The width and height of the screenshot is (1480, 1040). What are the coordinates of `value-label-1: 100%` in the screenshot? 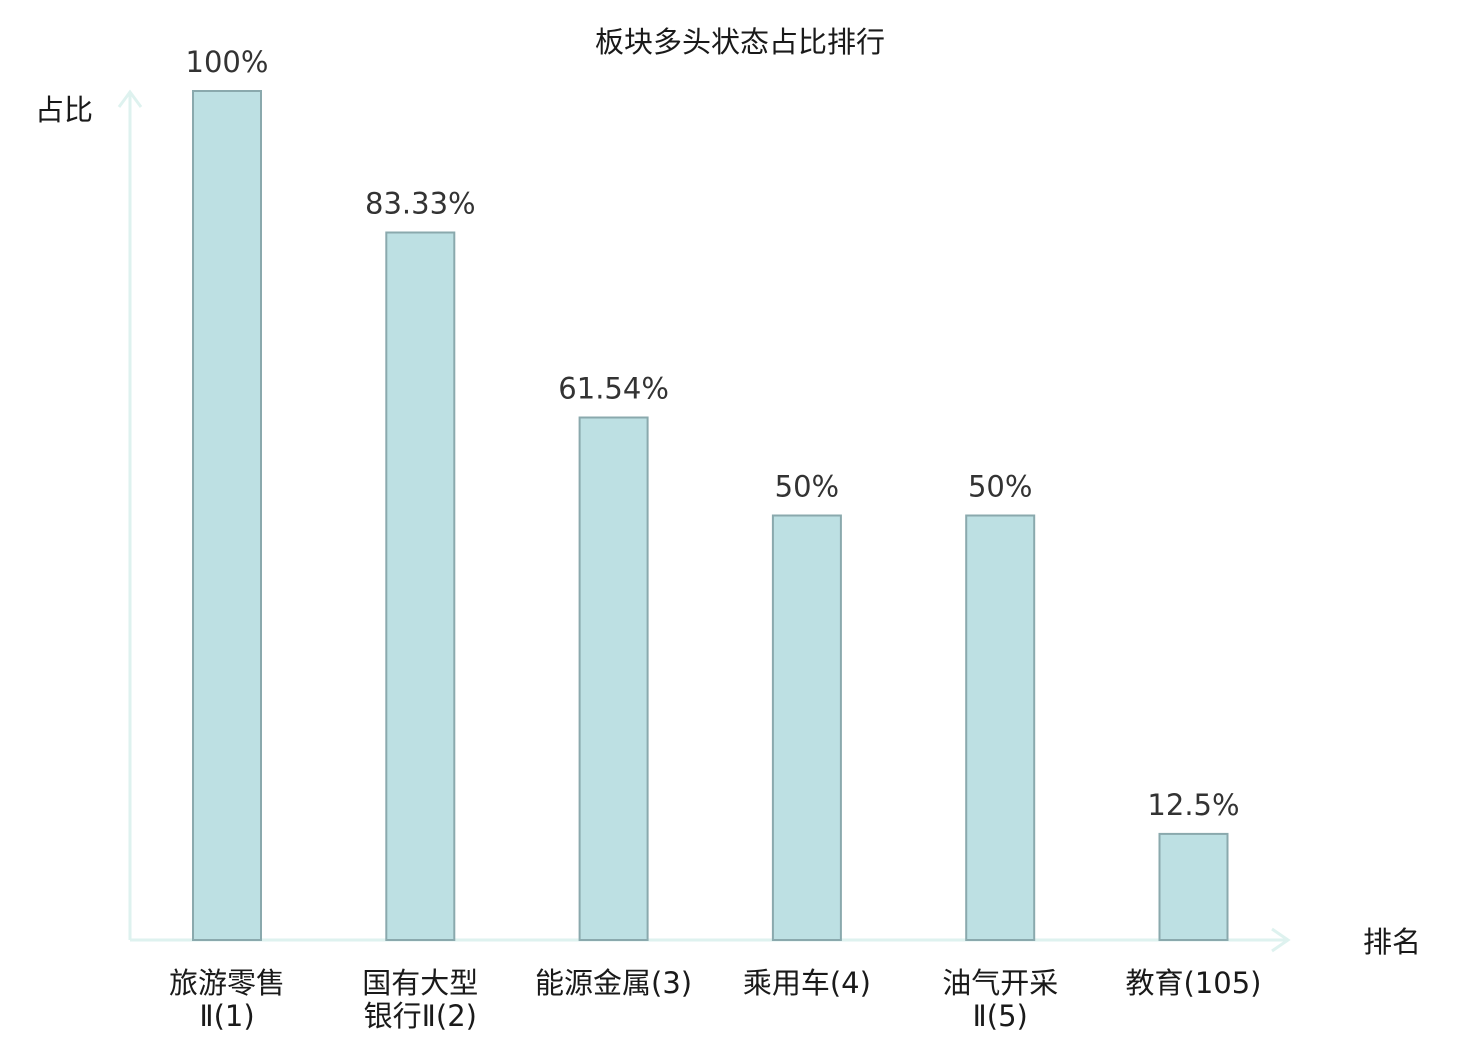 It's located at (227, 62).